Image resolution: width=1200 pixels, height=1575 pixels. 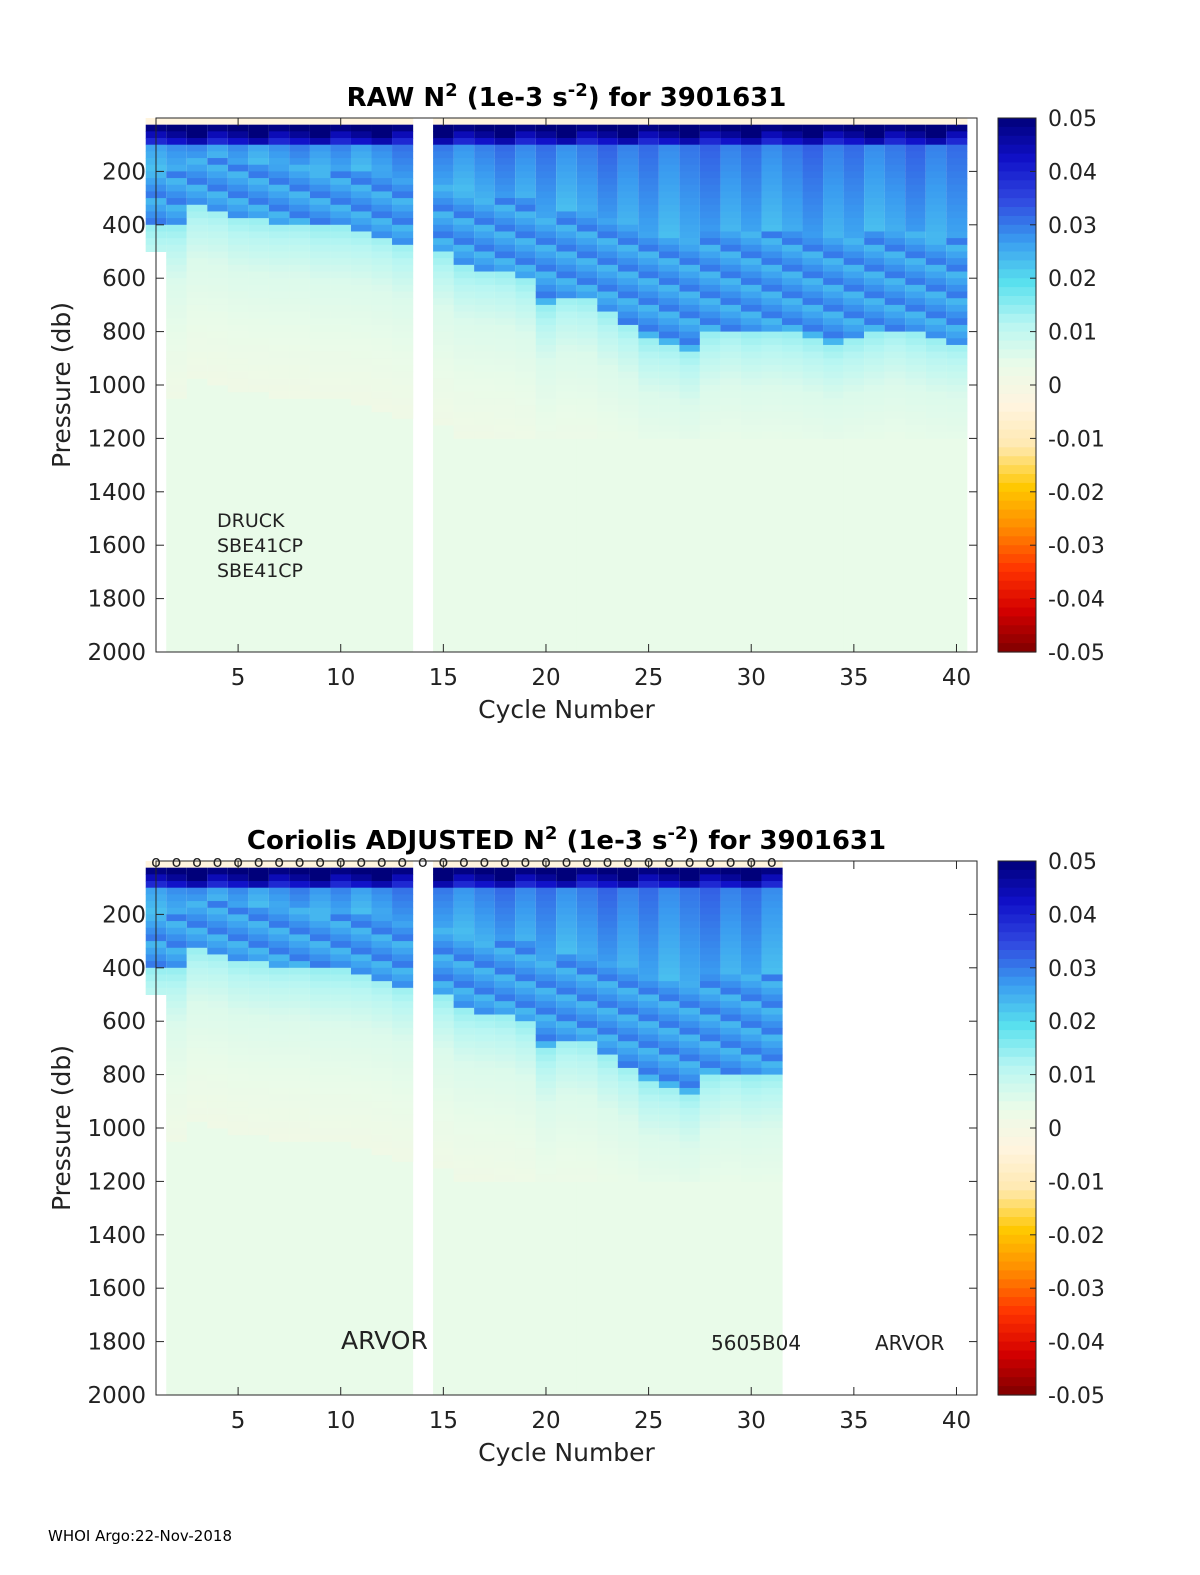 I want to click on x-tick-label: 15, so click(x=443, y=678).